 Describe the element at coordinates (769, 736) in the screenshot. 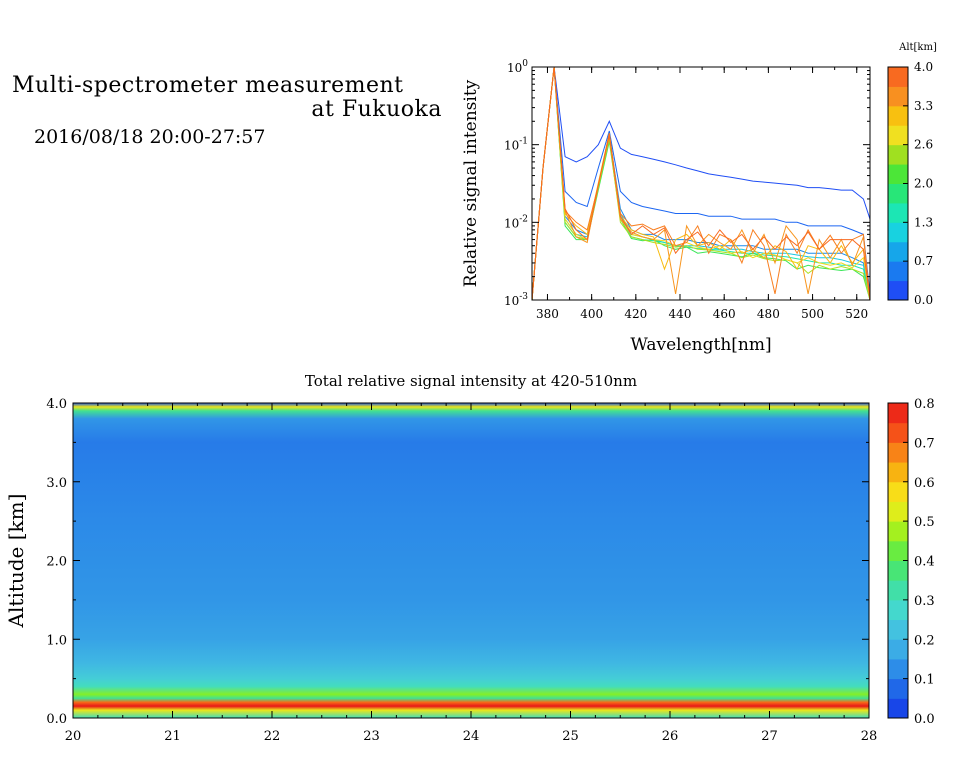

I see `heatmap-x-tick-label: 27` at that location.